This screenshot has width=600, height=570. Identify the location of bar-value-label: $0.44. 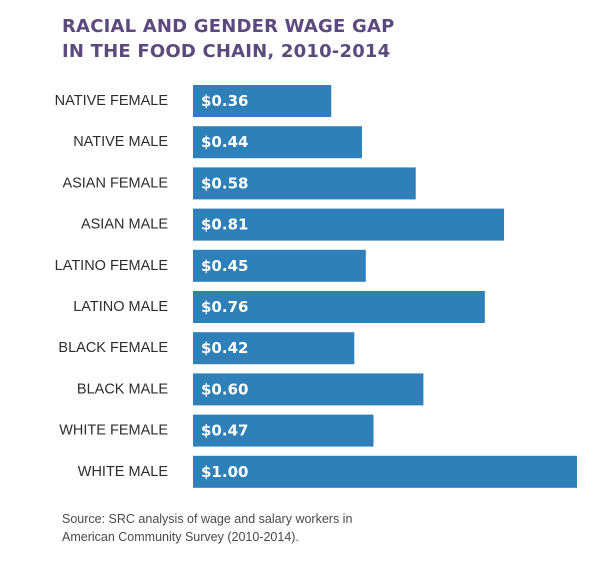
(224, 142).